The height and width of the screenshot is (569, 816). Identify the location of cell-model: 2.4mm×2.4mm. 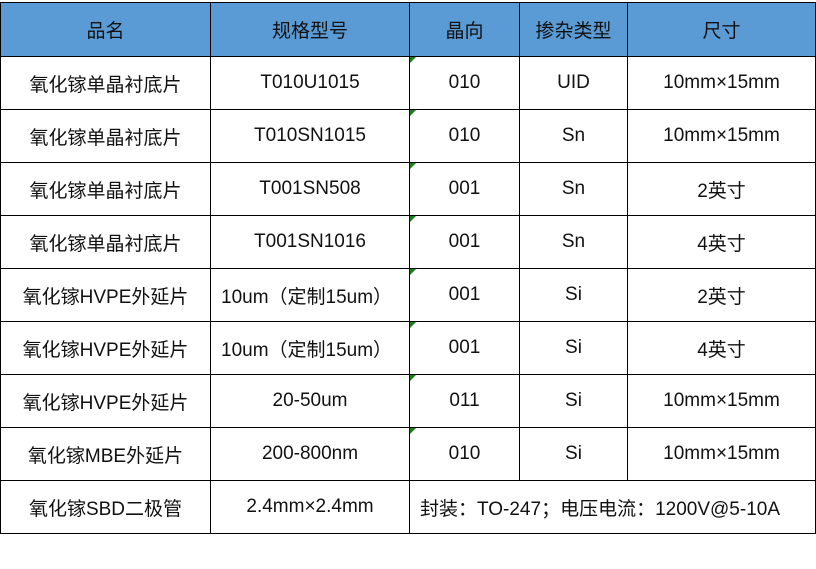
(310, 507).